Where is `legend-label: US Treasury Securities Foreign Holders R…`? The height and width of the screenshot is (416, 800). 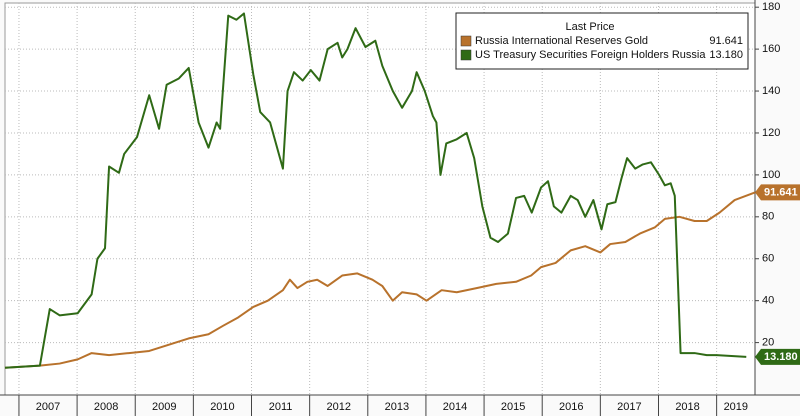 legend-label: US Treasury Securities Foreign Holders R… is located at coordinates (590, 55).